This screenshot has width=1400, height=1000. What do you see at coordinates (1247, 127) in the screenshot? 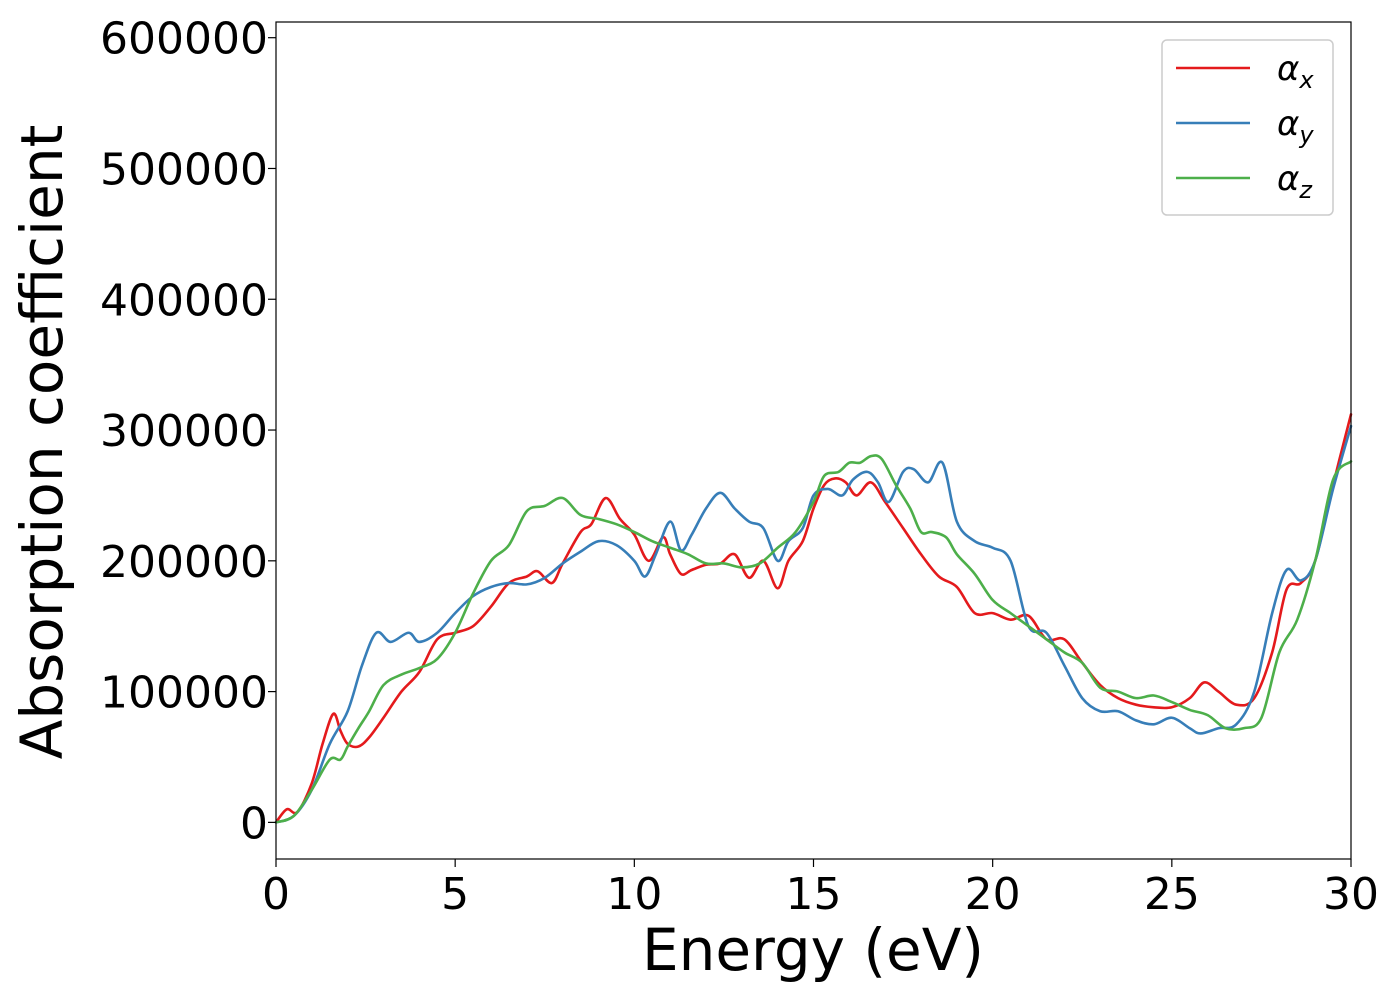
I see `legend-box` at bounding box center [1247, 127].